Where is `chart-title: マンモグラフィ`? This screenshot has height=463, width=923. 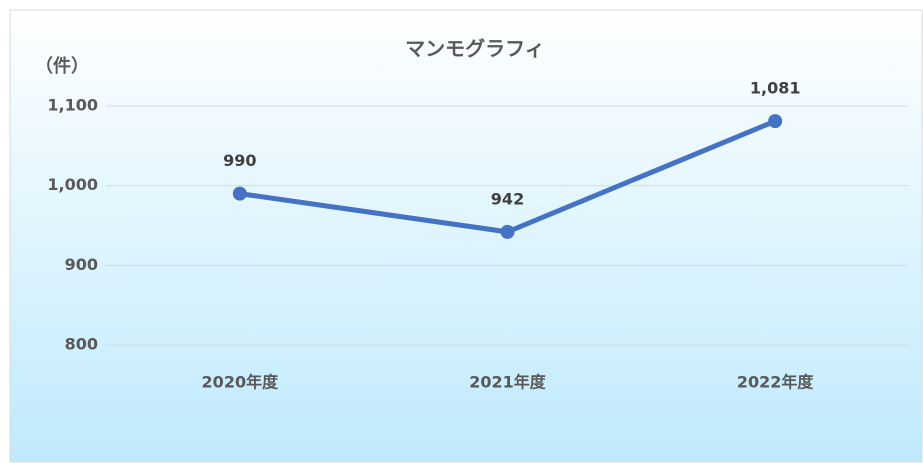
chart-title: マンモグラフィ is located at coordinates (475, 49).